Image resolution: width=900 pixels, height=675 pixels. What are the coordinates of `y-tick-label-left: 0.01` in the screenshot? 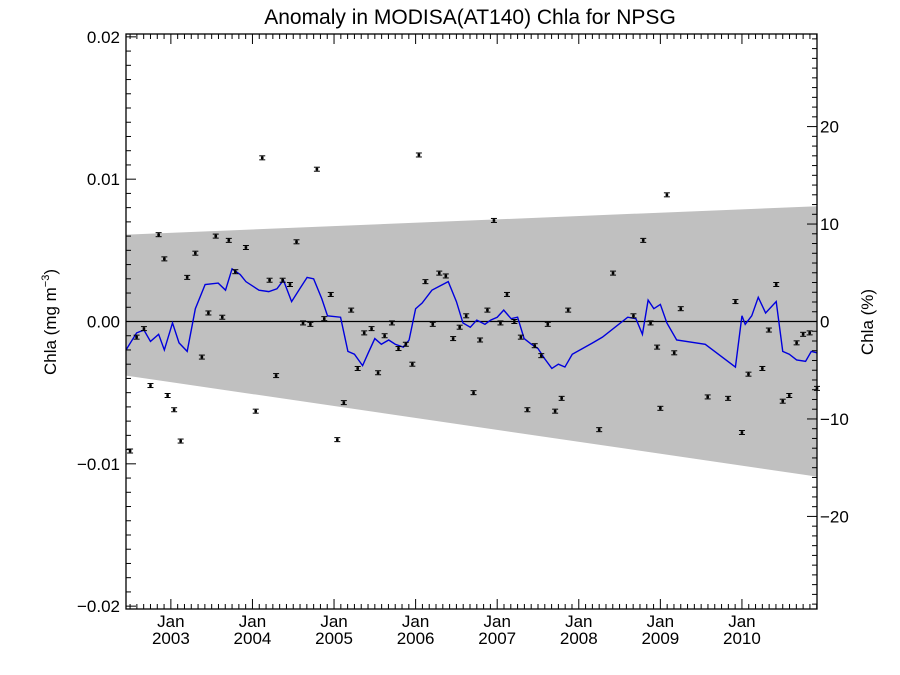 It's located at (103, 179).